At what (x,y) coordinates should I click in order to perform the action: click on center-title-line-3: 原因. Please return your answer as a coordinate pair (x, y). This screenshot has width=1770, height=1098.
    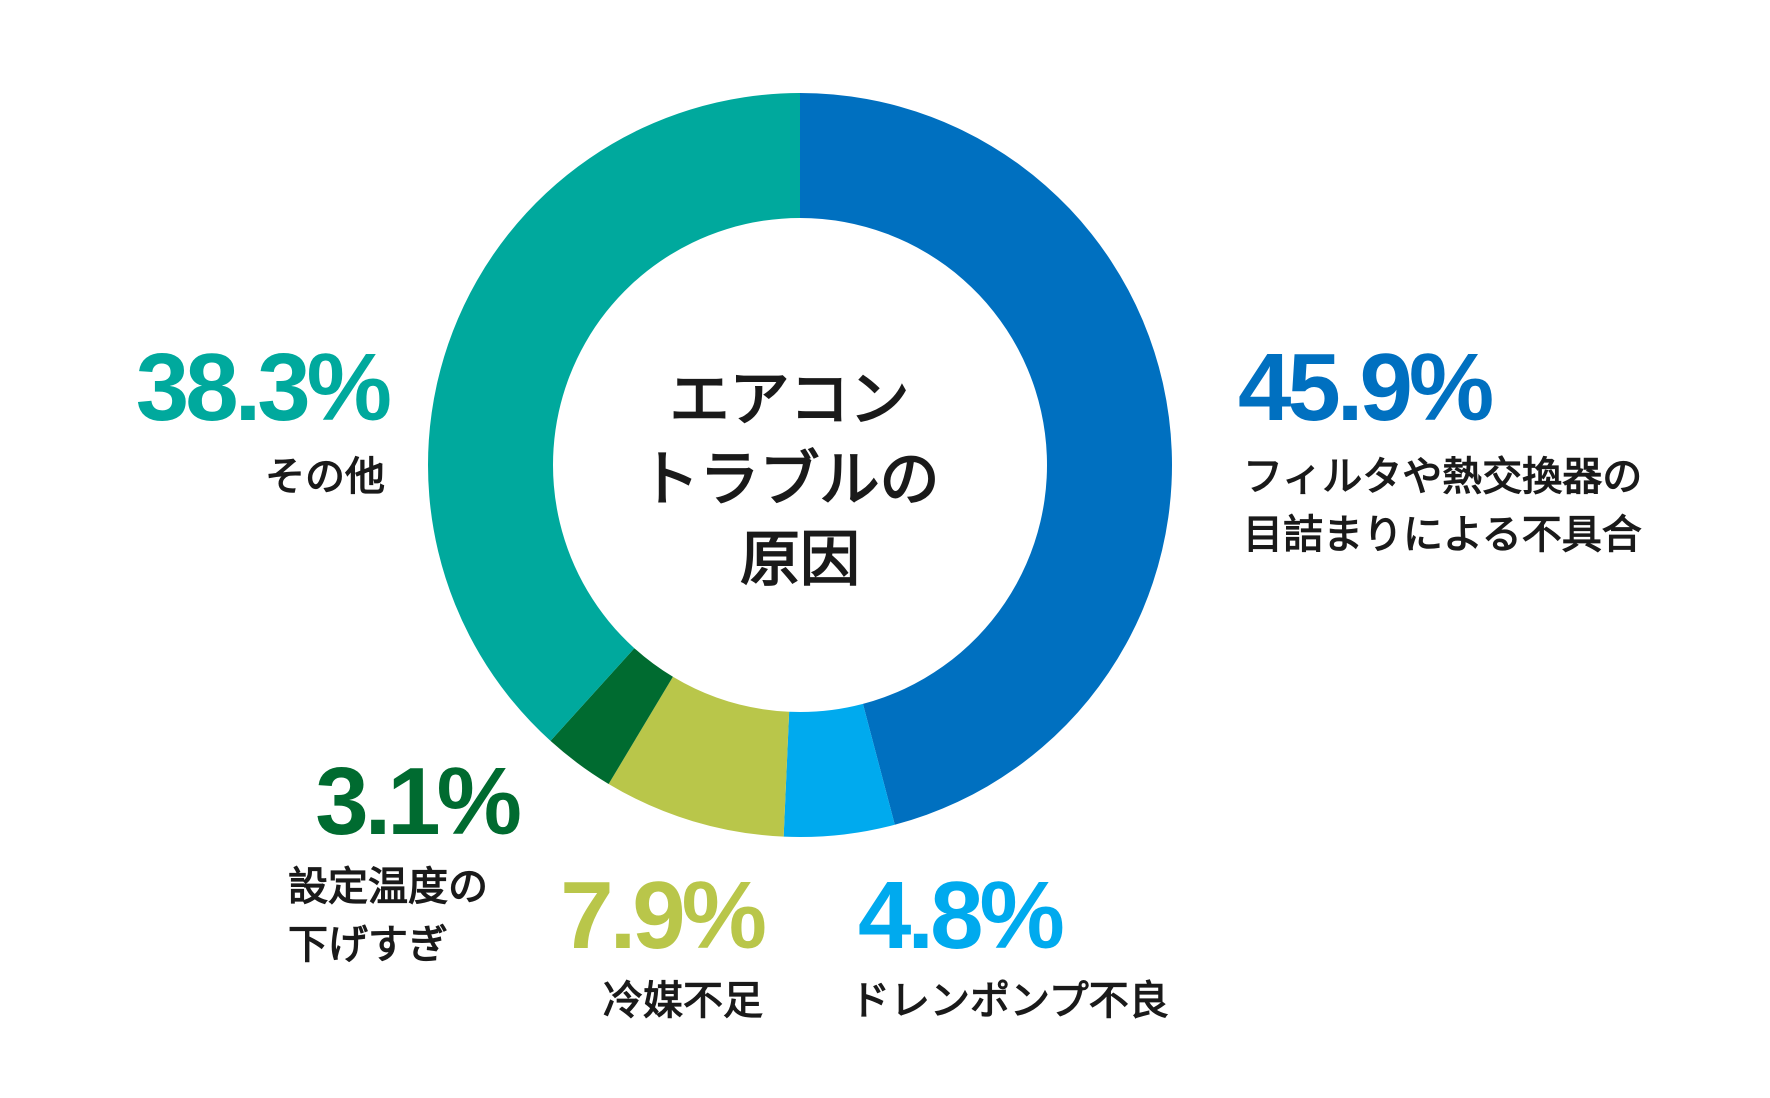
    Looking at the image, I should click on (800, 560).